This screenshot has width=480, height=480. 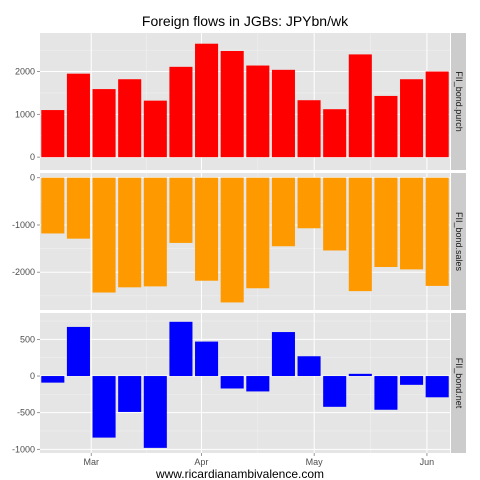 What do you see at coordinates (427, 462) in the screenshot?
I see `x-tick-label: Jun` at bounding box center [427, 462].